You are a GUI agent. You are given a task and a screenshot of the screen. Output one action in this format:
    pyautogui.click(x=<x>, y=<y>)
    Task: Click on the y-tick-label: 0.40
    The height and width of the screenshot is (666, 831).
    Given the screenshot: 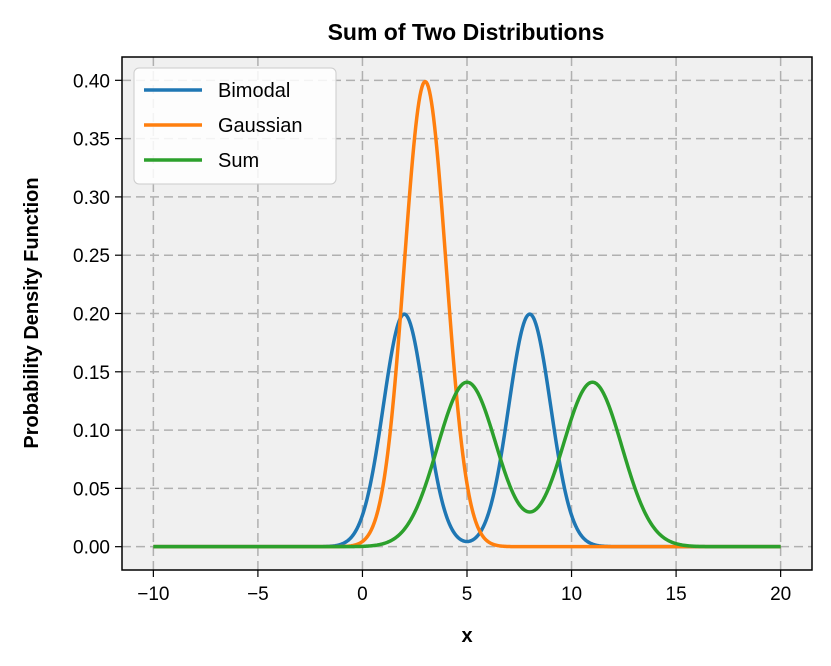 What is the action you would take?
    pyautogui.click(x=91, y=81)
    